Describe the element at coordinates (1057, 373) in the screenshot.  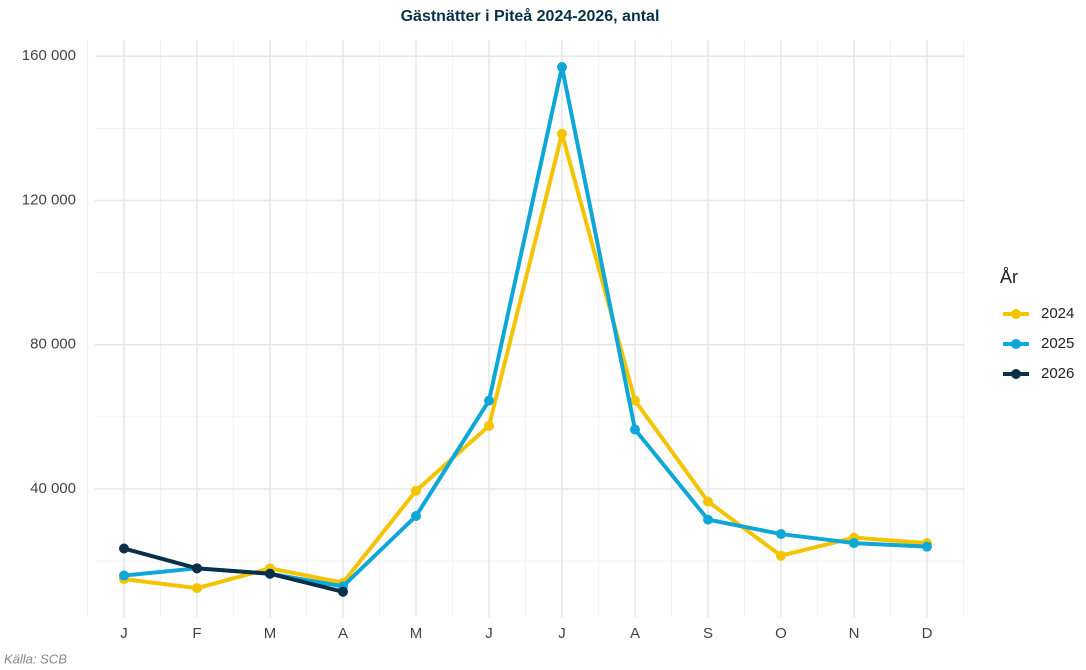
I see `legend-label: 2026` at that location.